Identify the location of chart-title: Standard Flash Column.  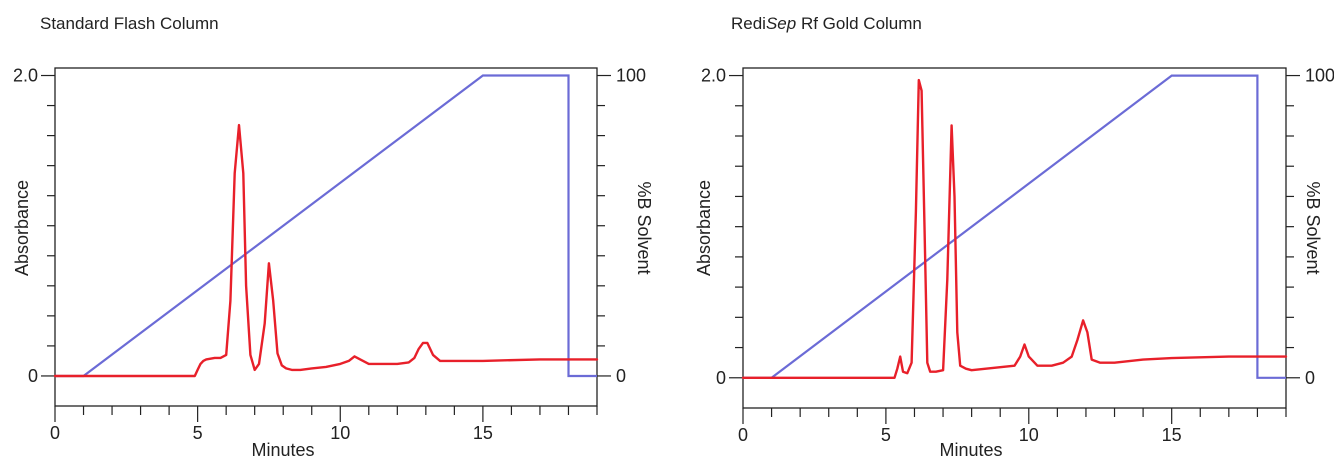
(129, 24).